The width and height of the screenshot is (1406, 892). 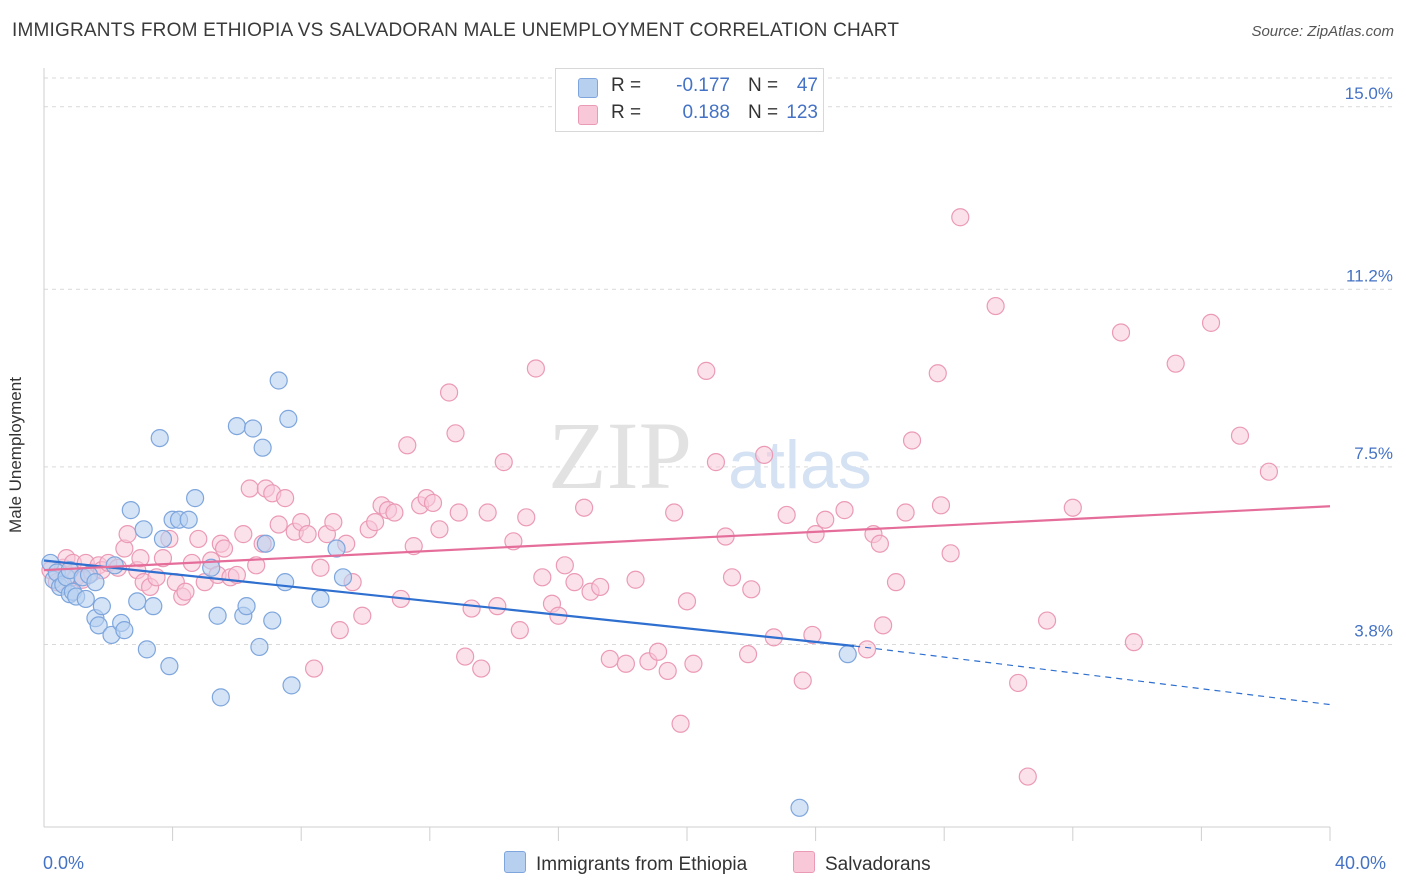 I want to click on y-tick-label: 7.5%, so click(x=1373, y=453).